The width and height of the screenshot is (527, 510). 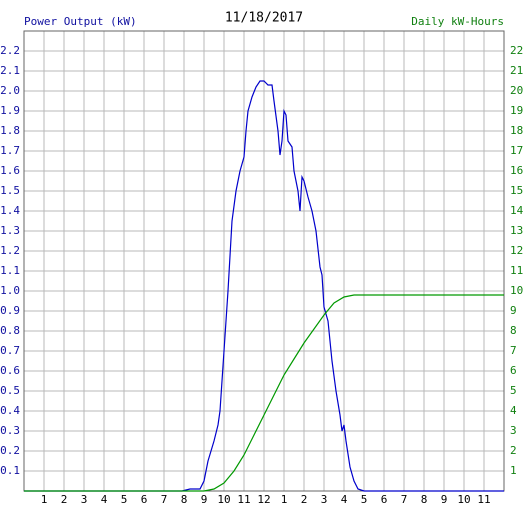 I want to click on y2-tick-label: 13, so click(x=516, y=230).